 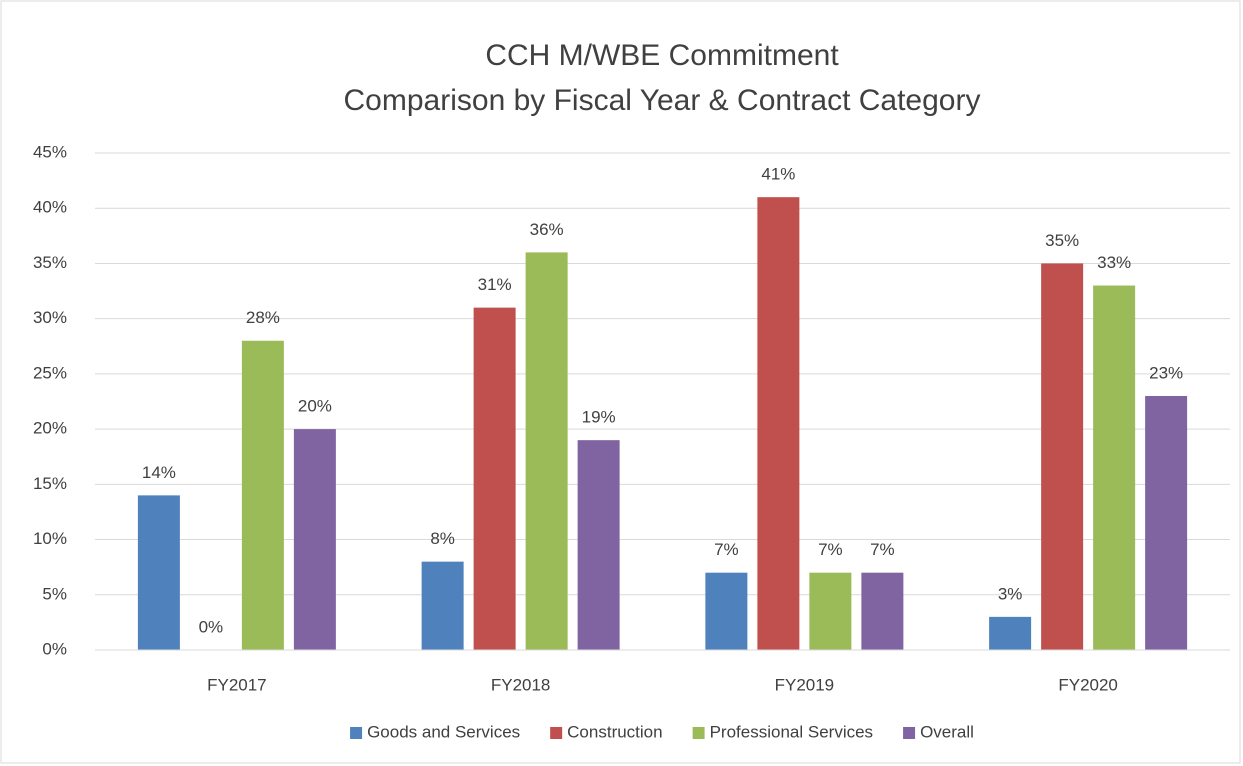 I want to click on data-label: 31%, so click(x=495, y=284).